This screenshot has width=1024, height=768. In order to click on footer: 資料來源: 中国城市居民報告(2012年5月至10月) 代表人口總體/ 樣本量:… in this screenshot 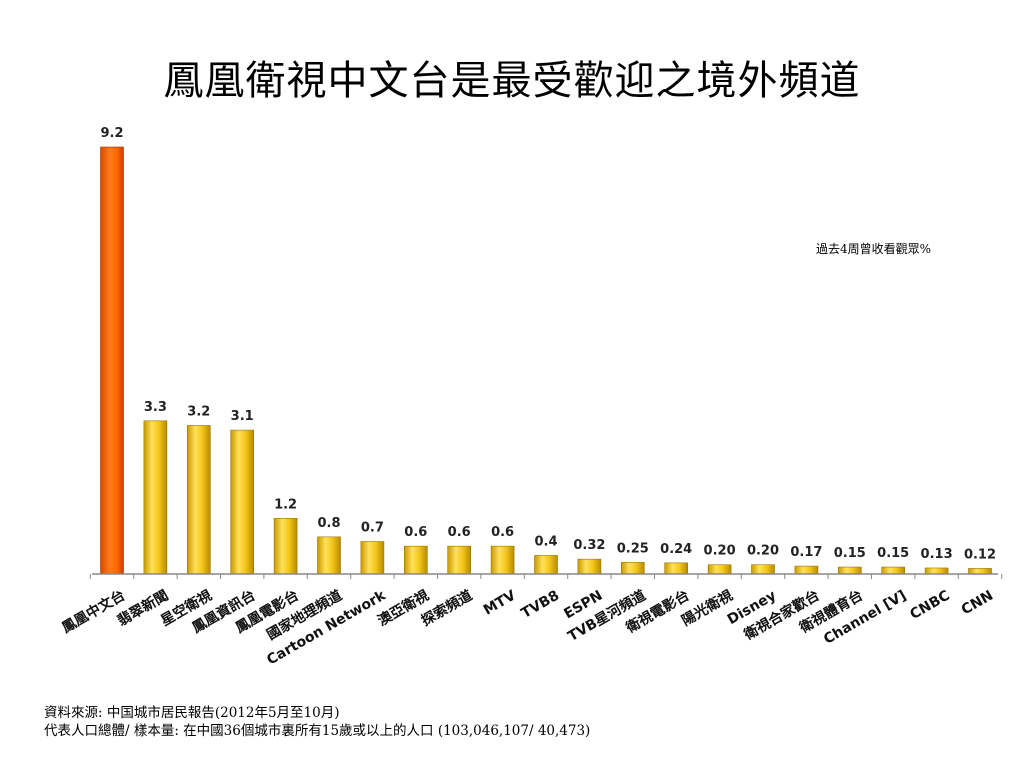, I will do `click(317, 722)`.